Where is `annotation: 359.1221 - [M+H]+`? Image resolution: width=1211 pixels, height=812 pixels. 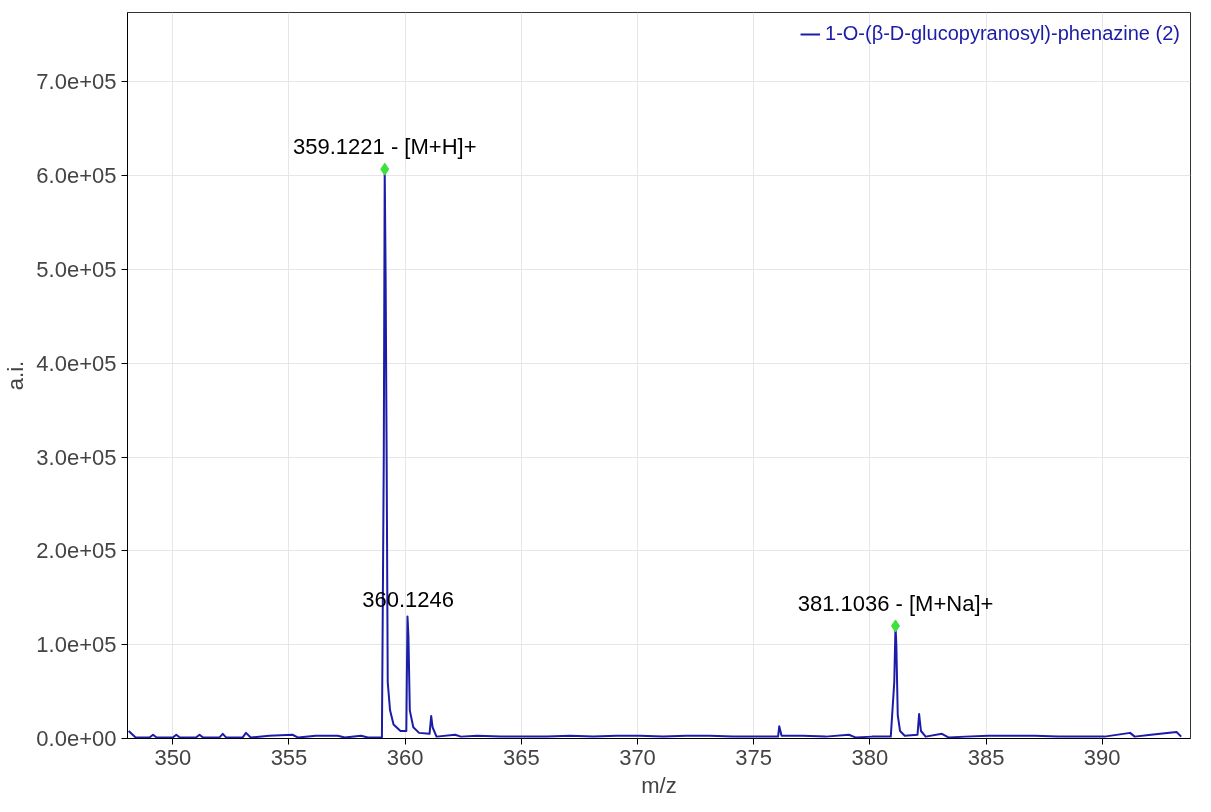
annotation: 359.1221 - [M+H]+ is located at coordinates (385, 147).